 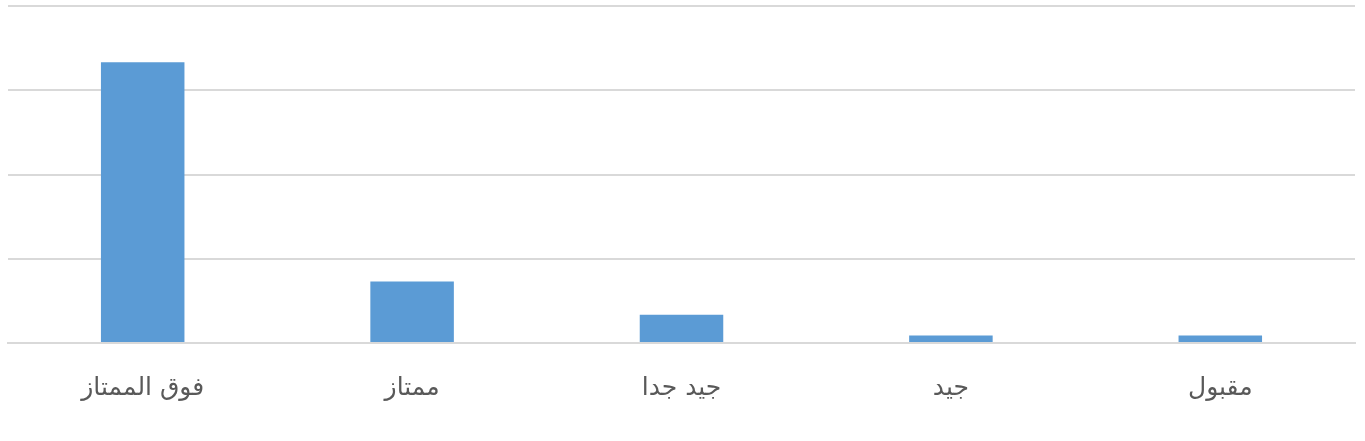 I want to click on x-tick-label: جيد, so click(x=950, y=386).